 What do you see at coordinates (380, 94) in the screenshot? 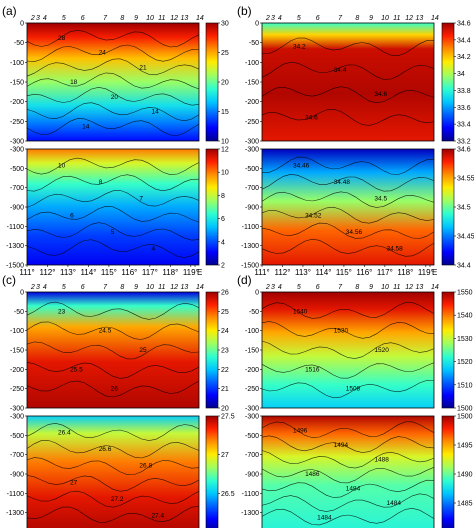
I see `contour-label: 34.6` at bounding box center [380, 94].